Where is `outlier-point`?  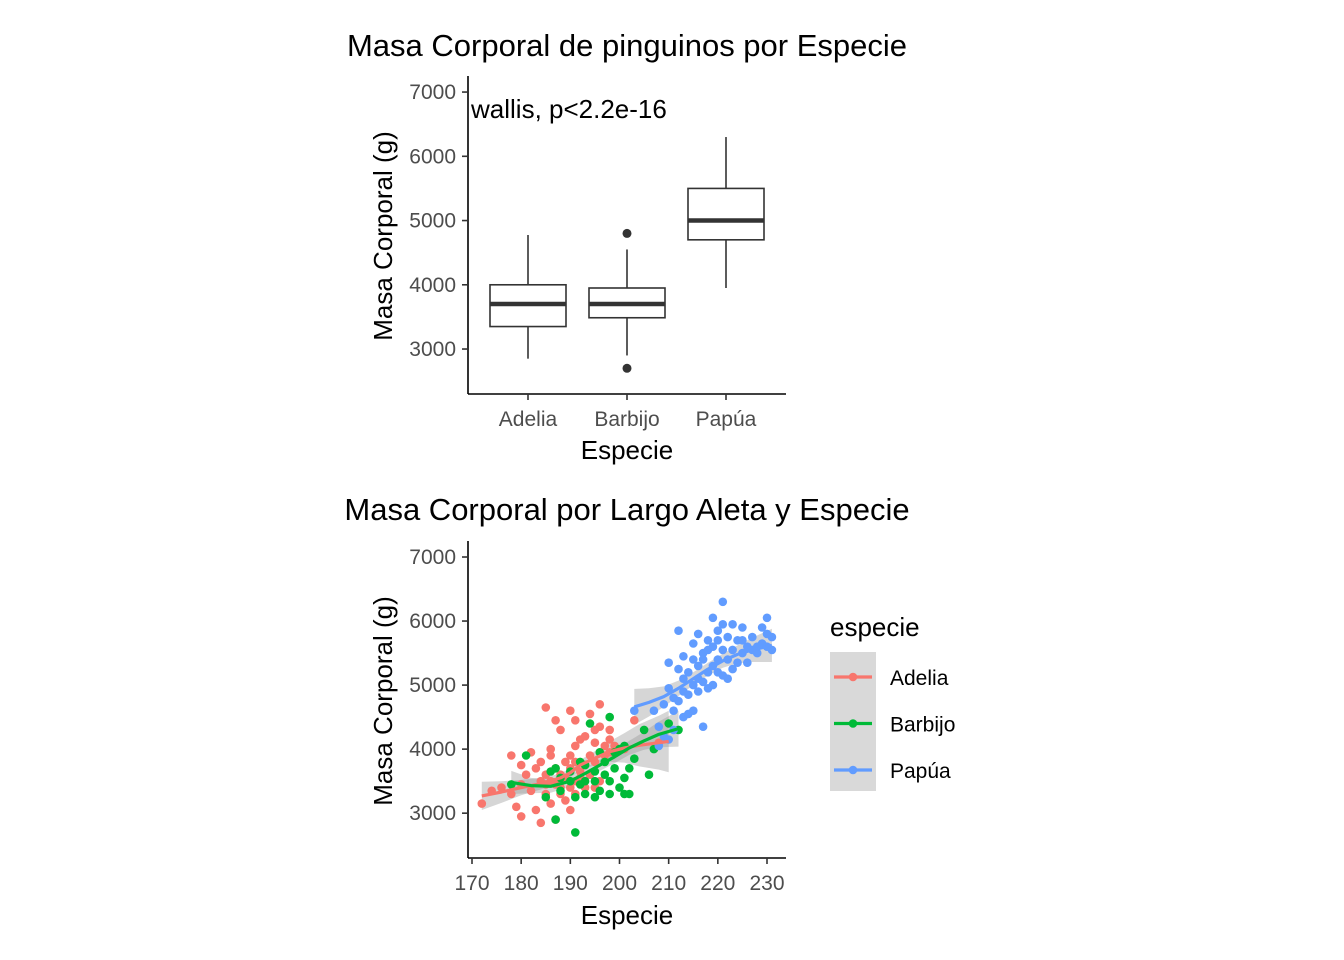
outlier-point is located at coordinates (627, 233).